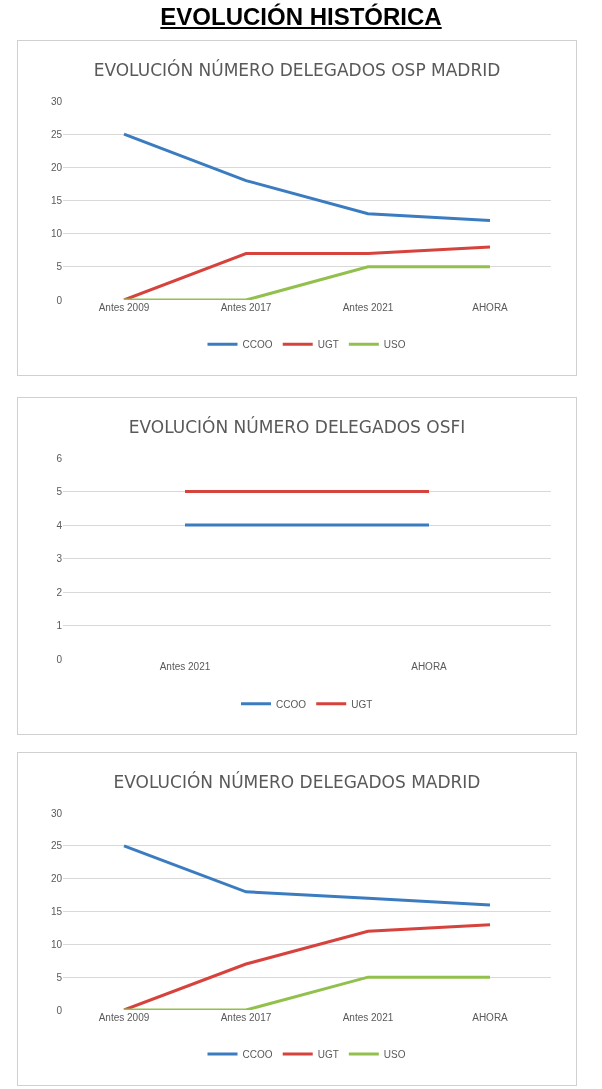 This screenshot has width=602, height=1089. Describe the element at coordinates (297, 427) in the screenshot. I see `chart-title: EVOLUCIÓN NÚMERO DELEGADOS OSFI` at that location.